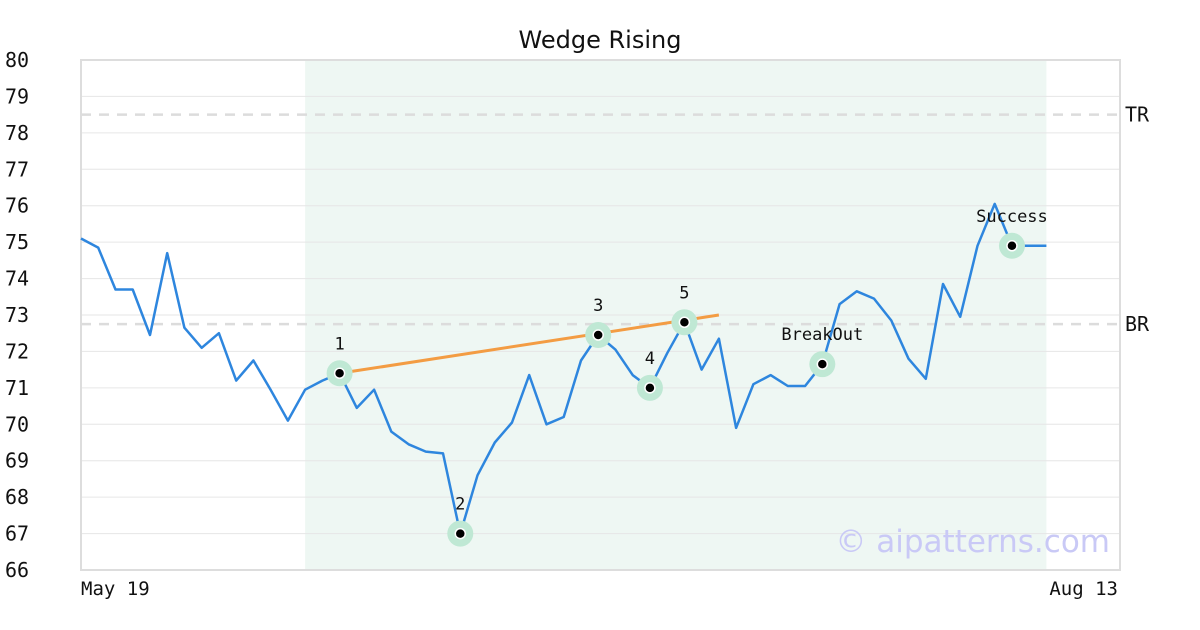  Describe the element at coordinates (972, 542) in the screenshot. I see `watermark: © aipatterns.com` at that location.